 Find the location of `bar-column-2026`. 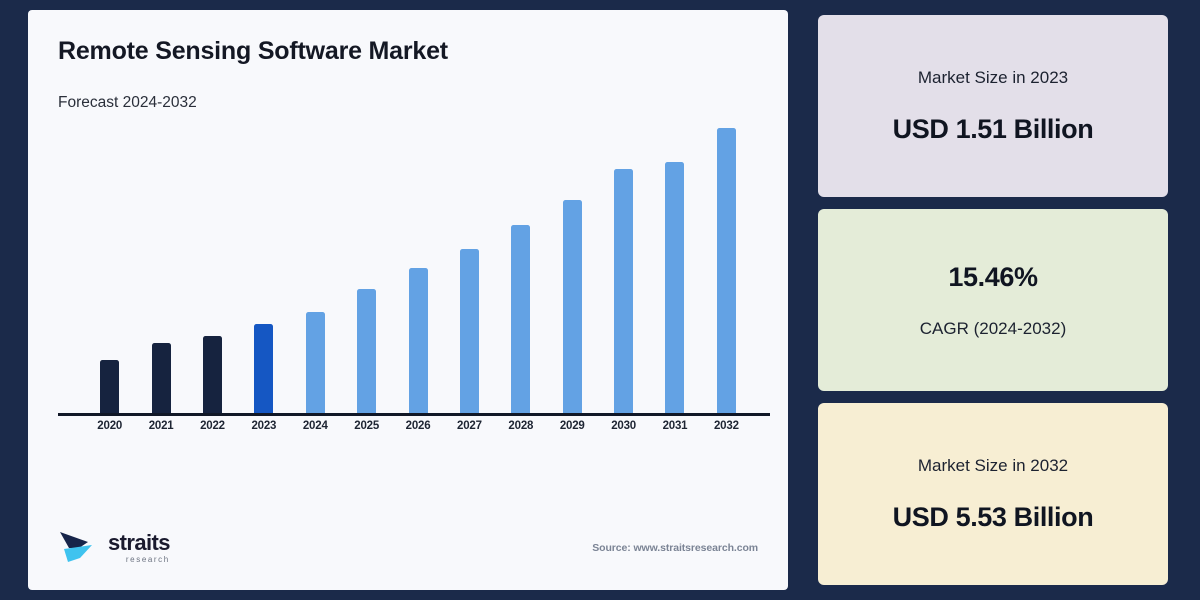

bar-column-2026 is located at coordinates (417, 271).